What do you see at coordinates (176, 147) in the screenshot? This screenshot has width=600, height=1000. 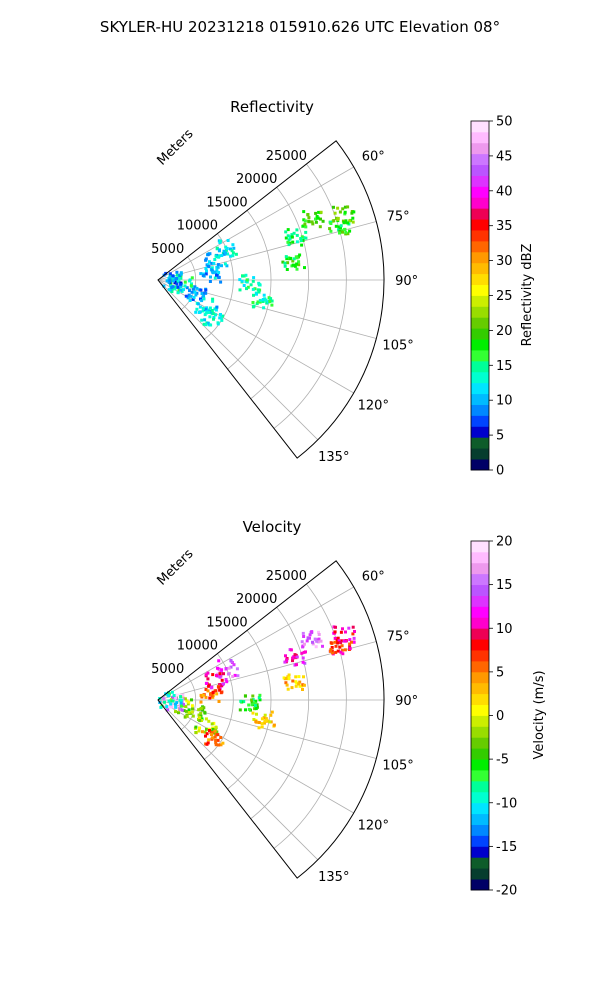 I see `reflectivity-rlabel: Meters` at bounding box center [176, 147].